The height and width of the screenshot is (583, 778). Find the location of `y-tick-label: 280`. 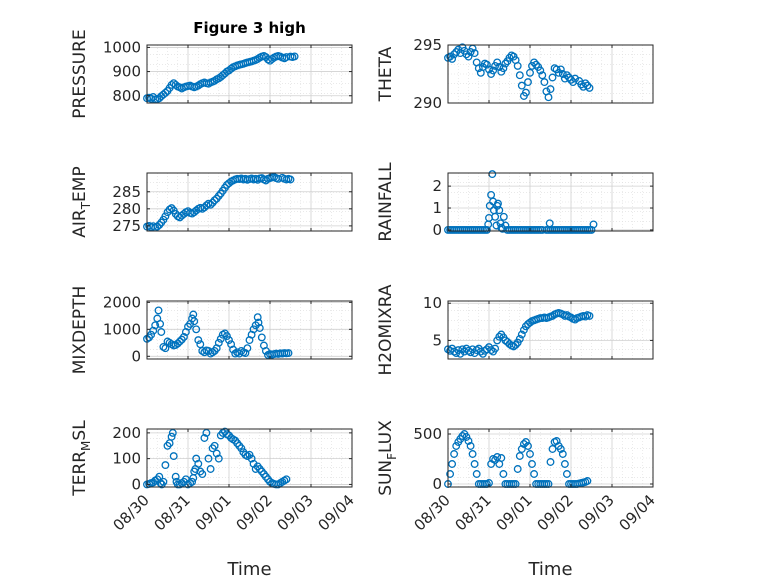

y-tick-label: 280 is located at coordinates (126, 209).